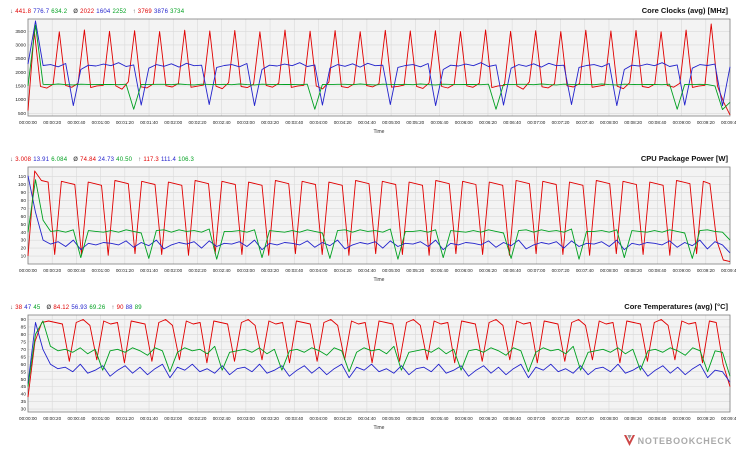 The height and width of the screenshot is (453, 738). What do you see at coordinates (20, 46) in the screenshot?
I see `svg-text: 3000` at bounding box center [20, 46].